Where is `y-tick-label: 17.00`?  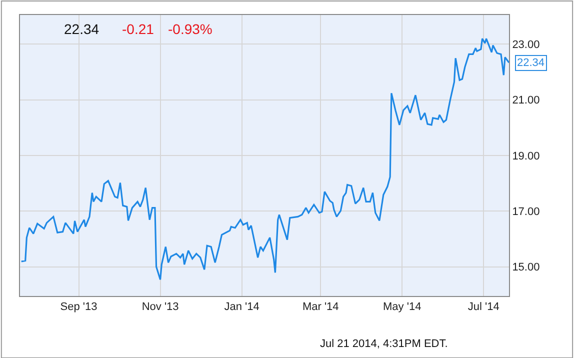
y-tick-label: 17.00 is located at coordinates (526, 212).